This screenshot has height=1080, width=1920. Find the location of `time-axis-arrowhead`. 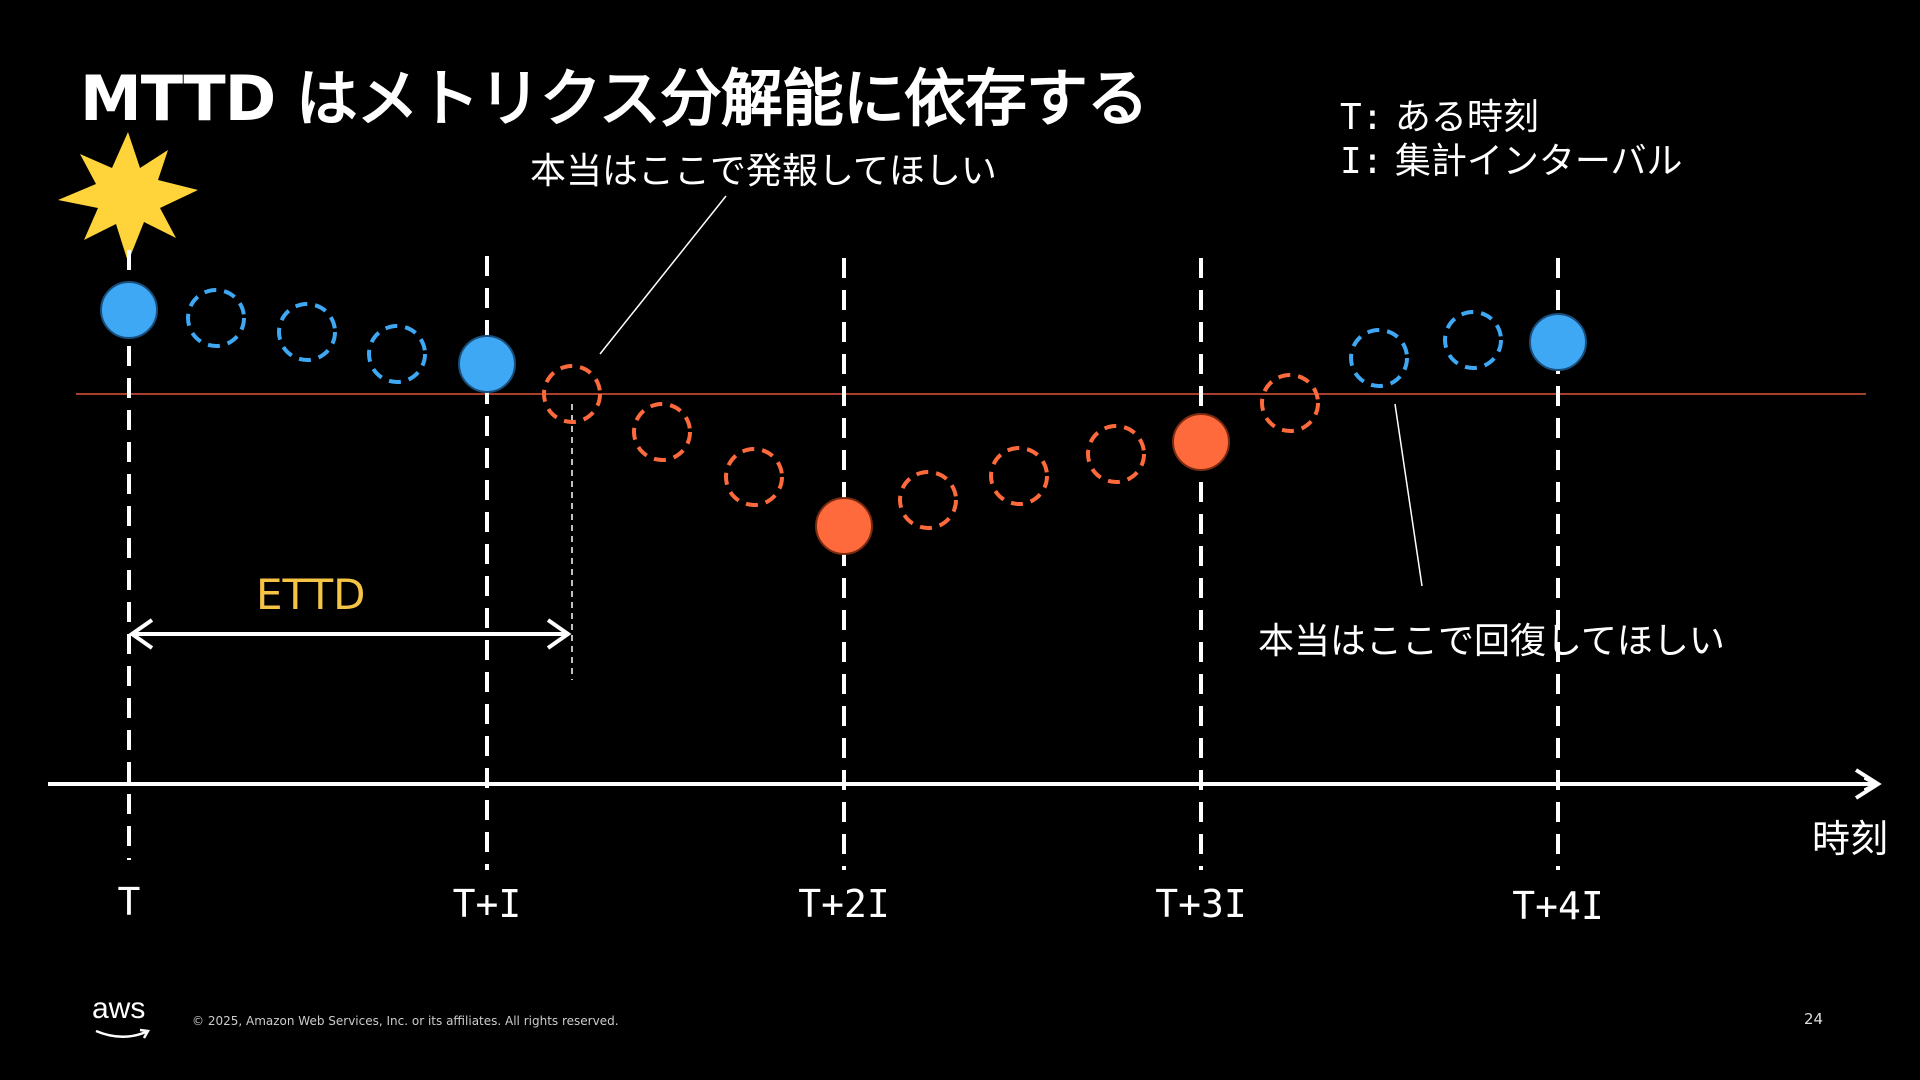

time-axis-arrowhead is located at coordinates (1868, 784).